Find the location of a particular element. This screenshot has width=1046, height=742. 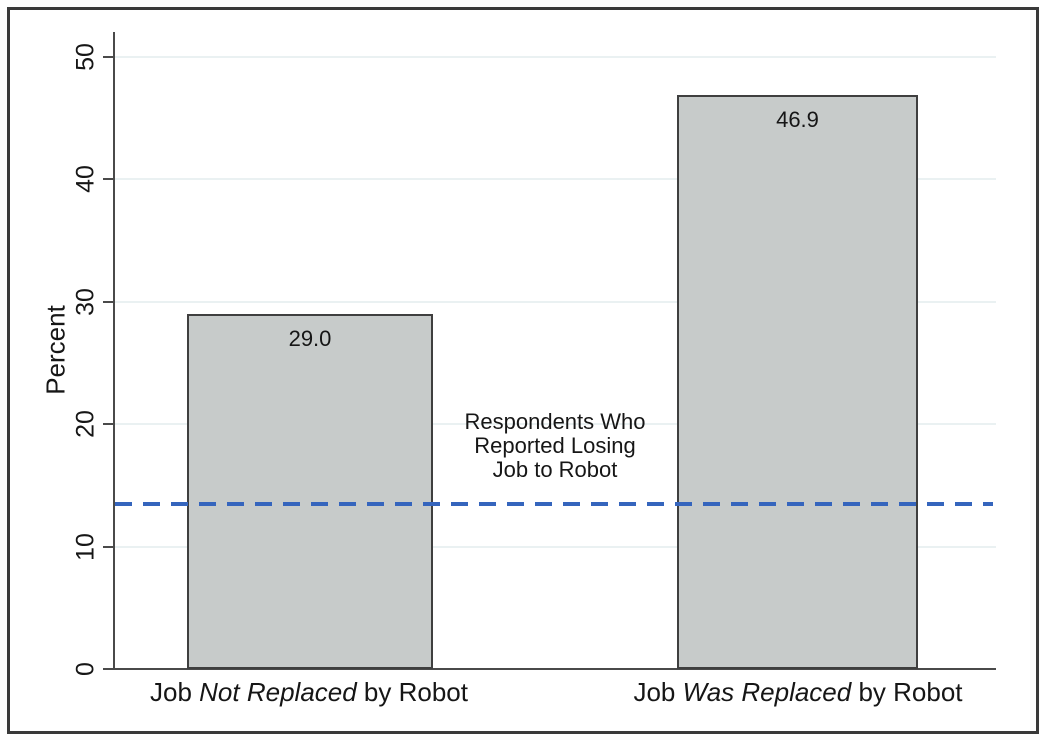

annotation-line: Respondents Who is located at coordinates (555, 421).